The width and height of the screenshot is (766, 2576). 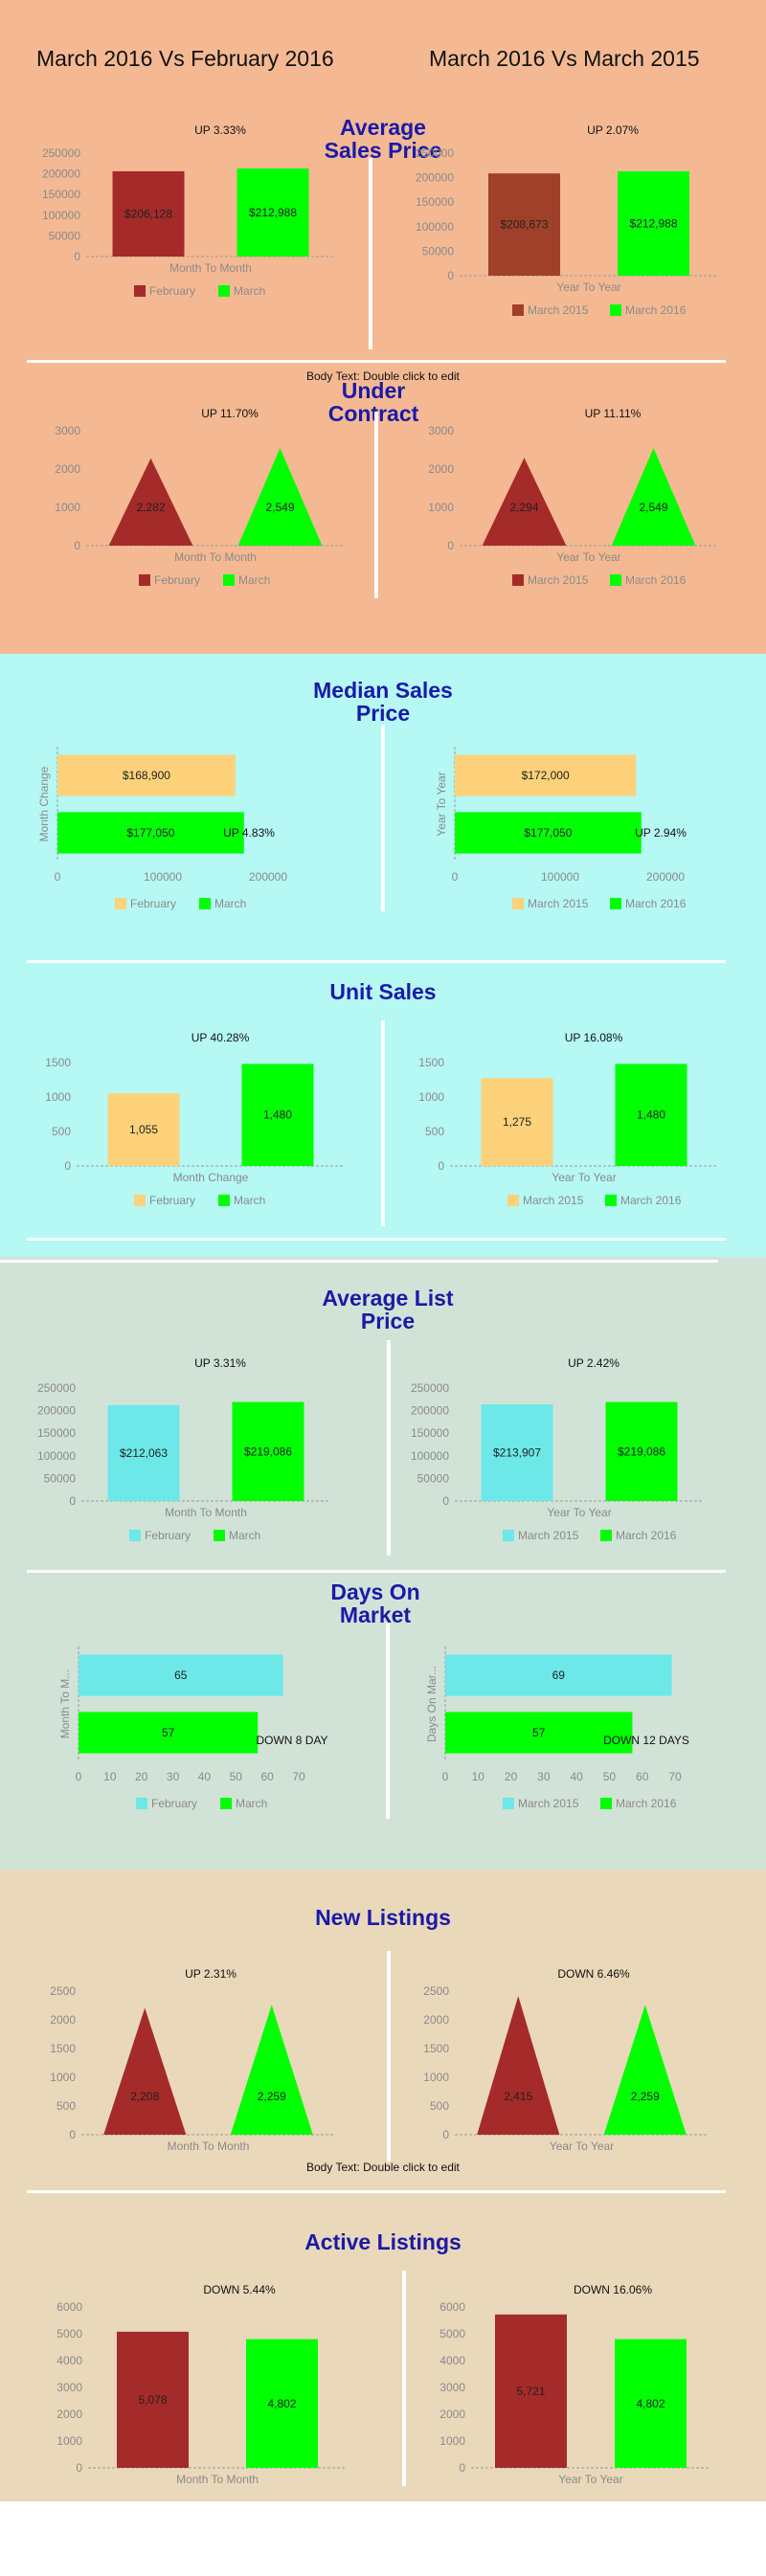 What do you see at coordinates (299, 1777) in the screenshot?
I see `x-tick-label: 70` at bounding box center [299, 1777].